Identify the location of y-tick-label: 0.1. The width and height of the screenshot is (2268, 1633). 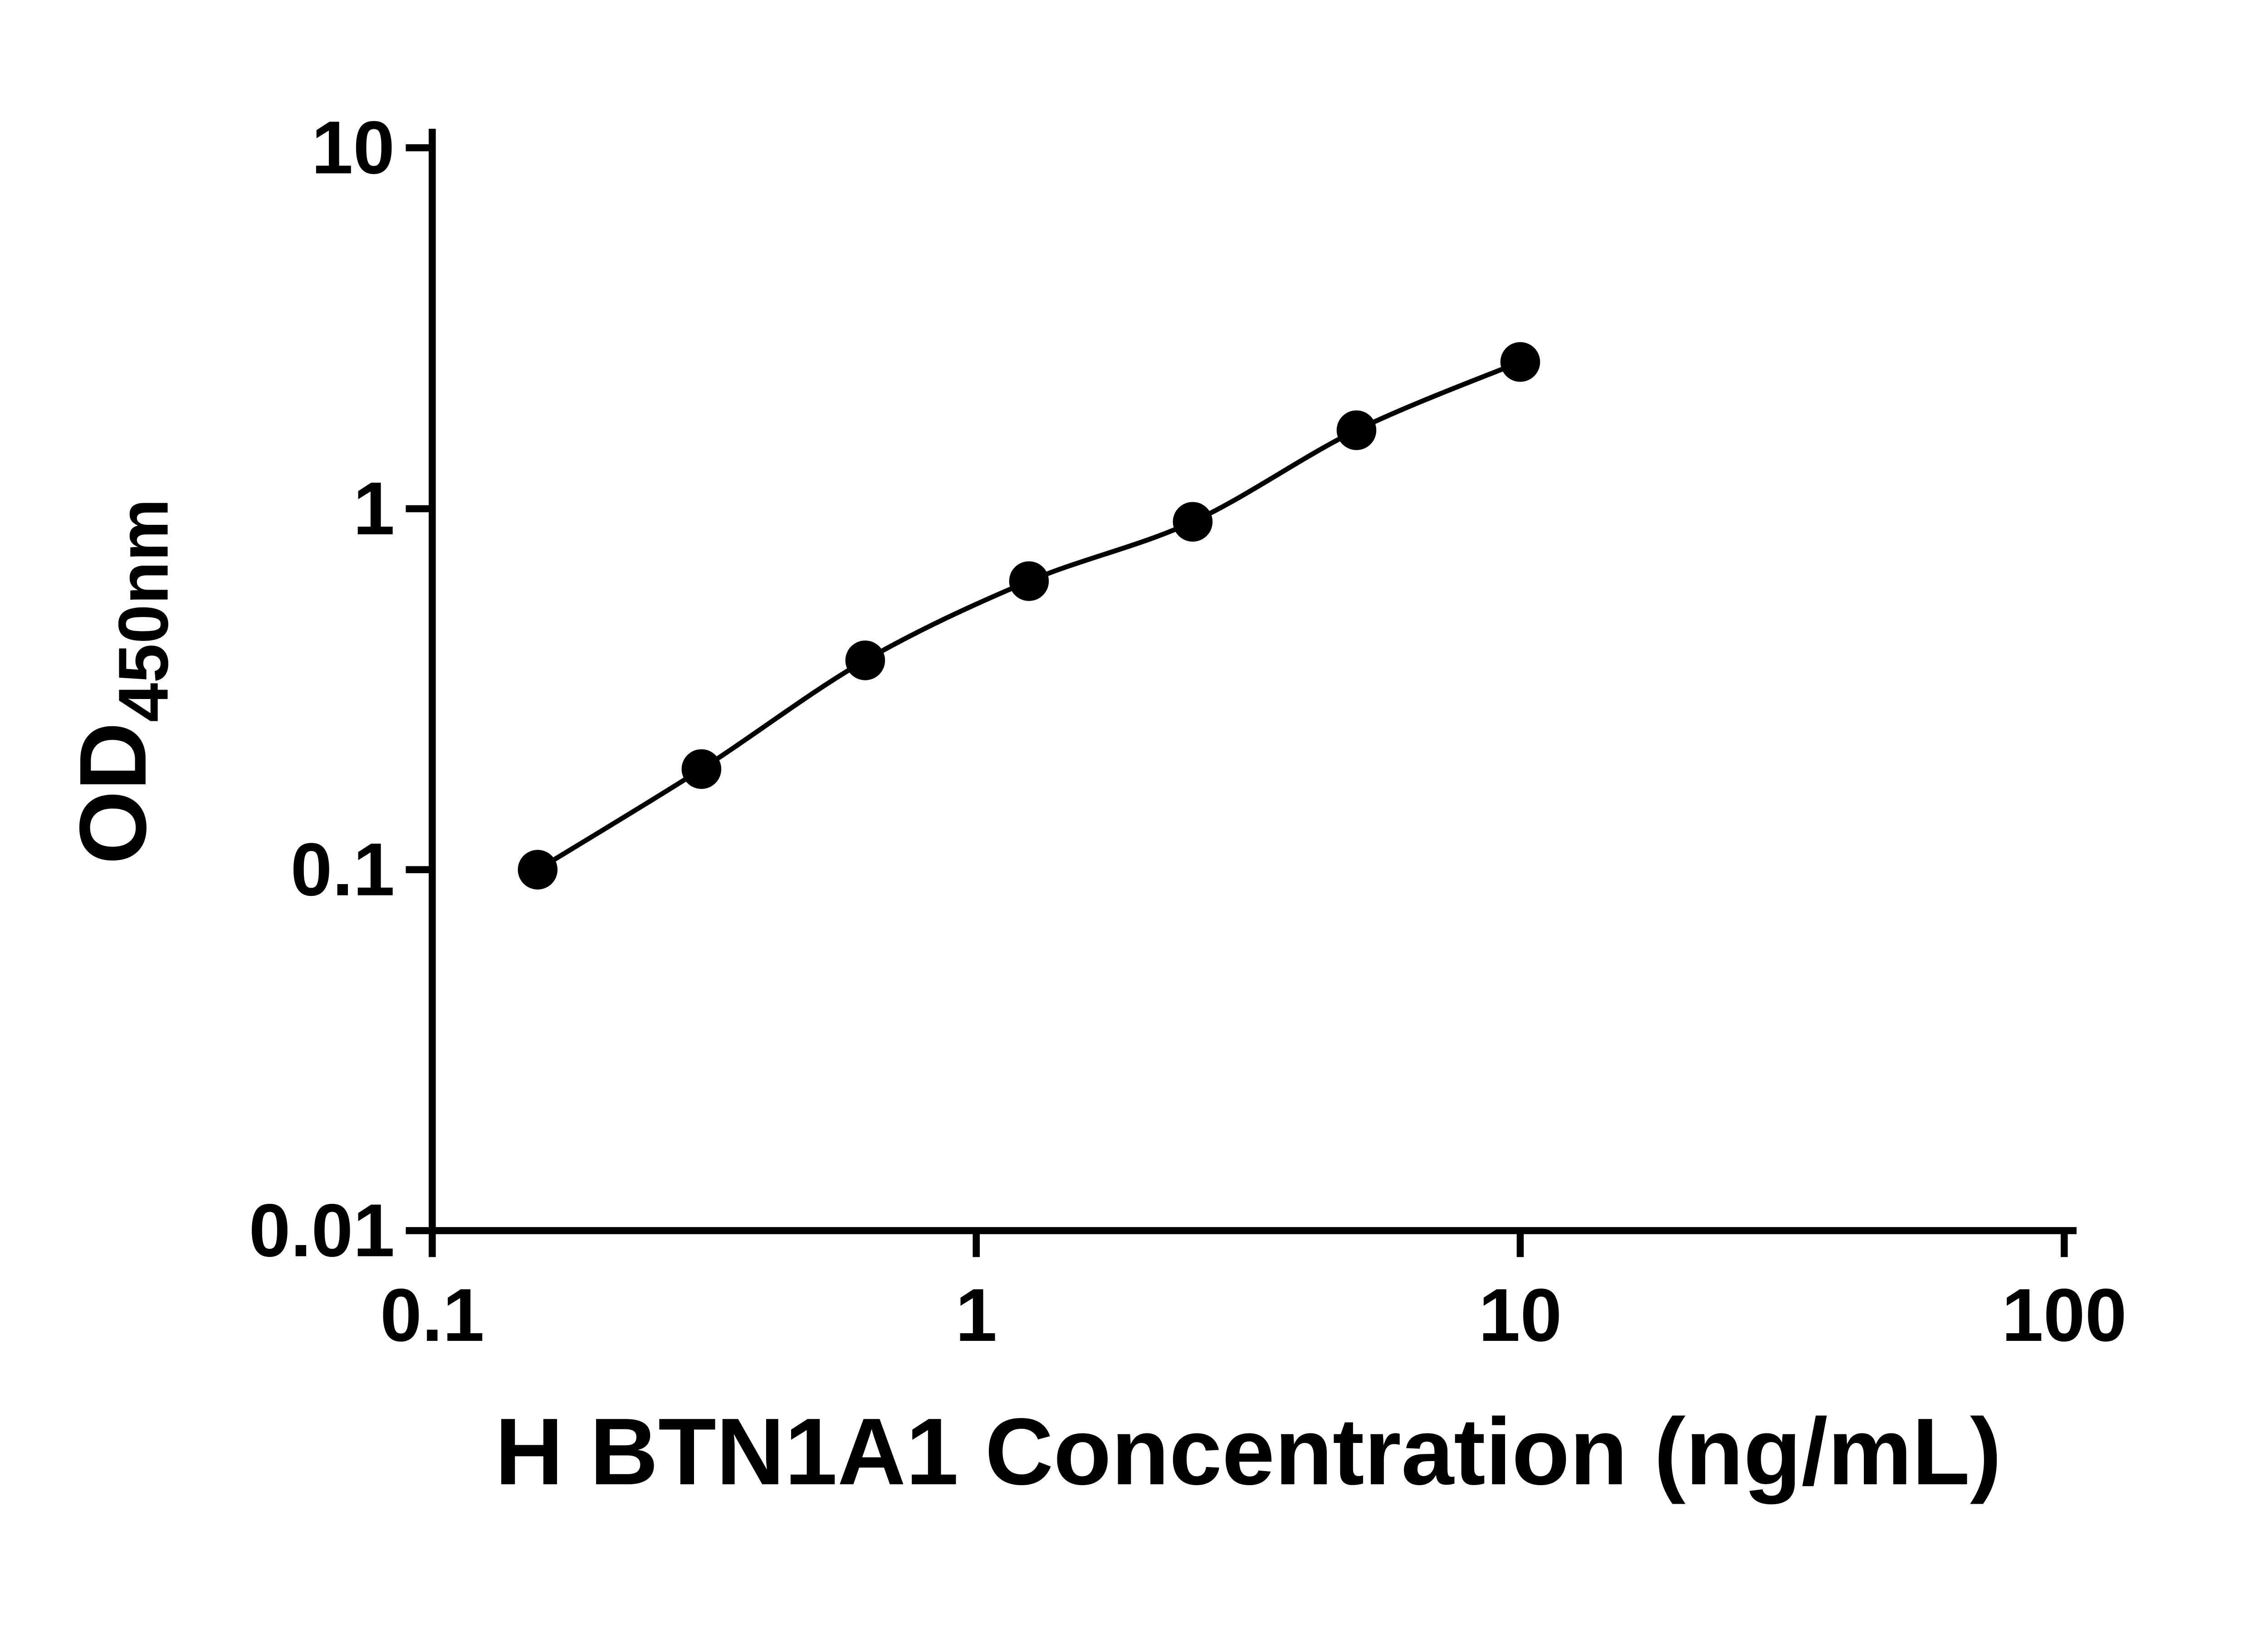
(343, 870).